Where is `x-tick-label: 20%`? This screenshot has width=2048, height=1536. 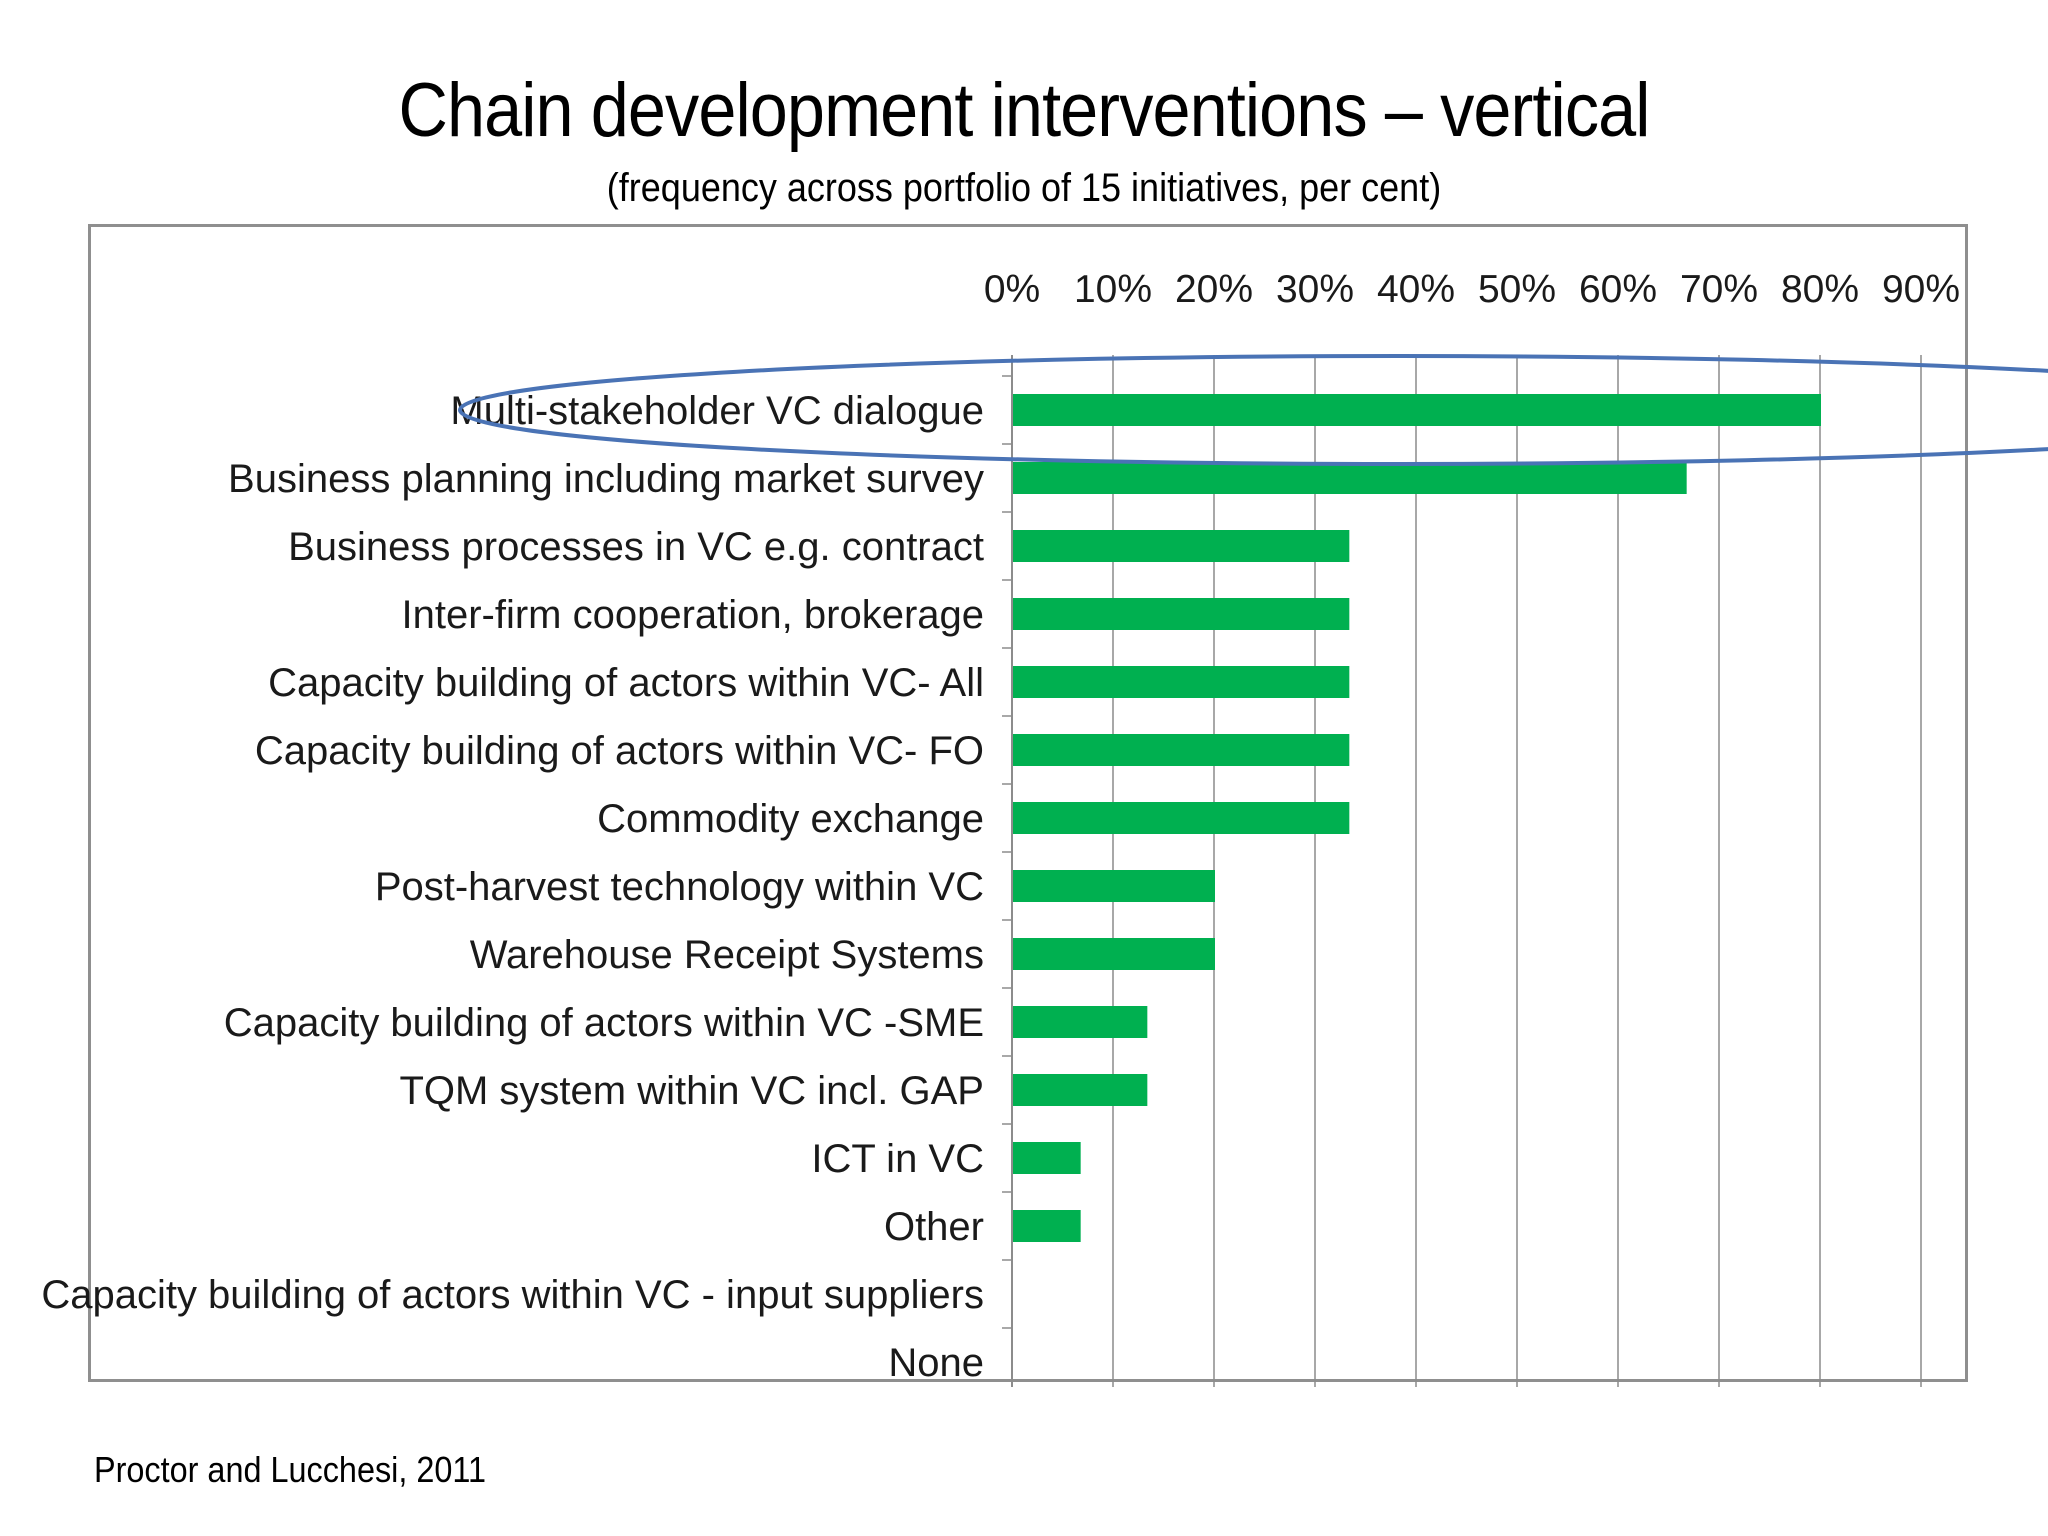 x-tick-label: 20% is located at coordinates (1214, 289).